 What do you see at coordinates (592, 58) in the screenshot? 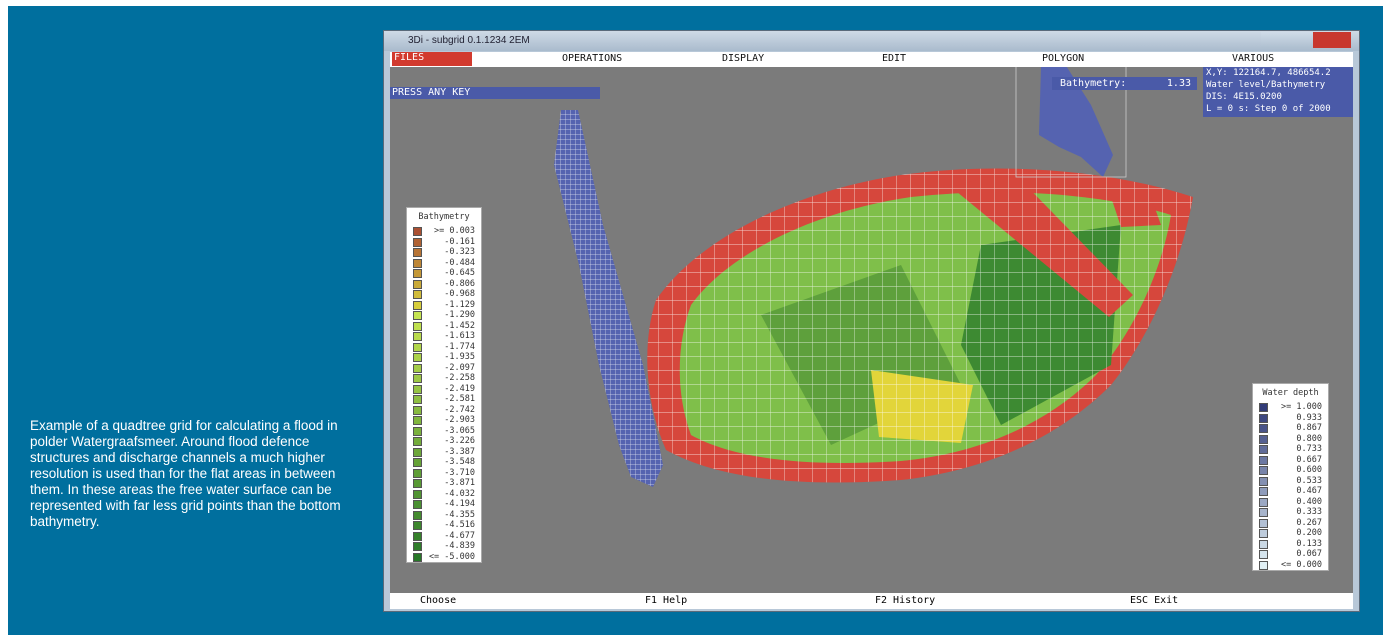
I see `menu-item: OPERATIONS` at bounding box center [592, 58].